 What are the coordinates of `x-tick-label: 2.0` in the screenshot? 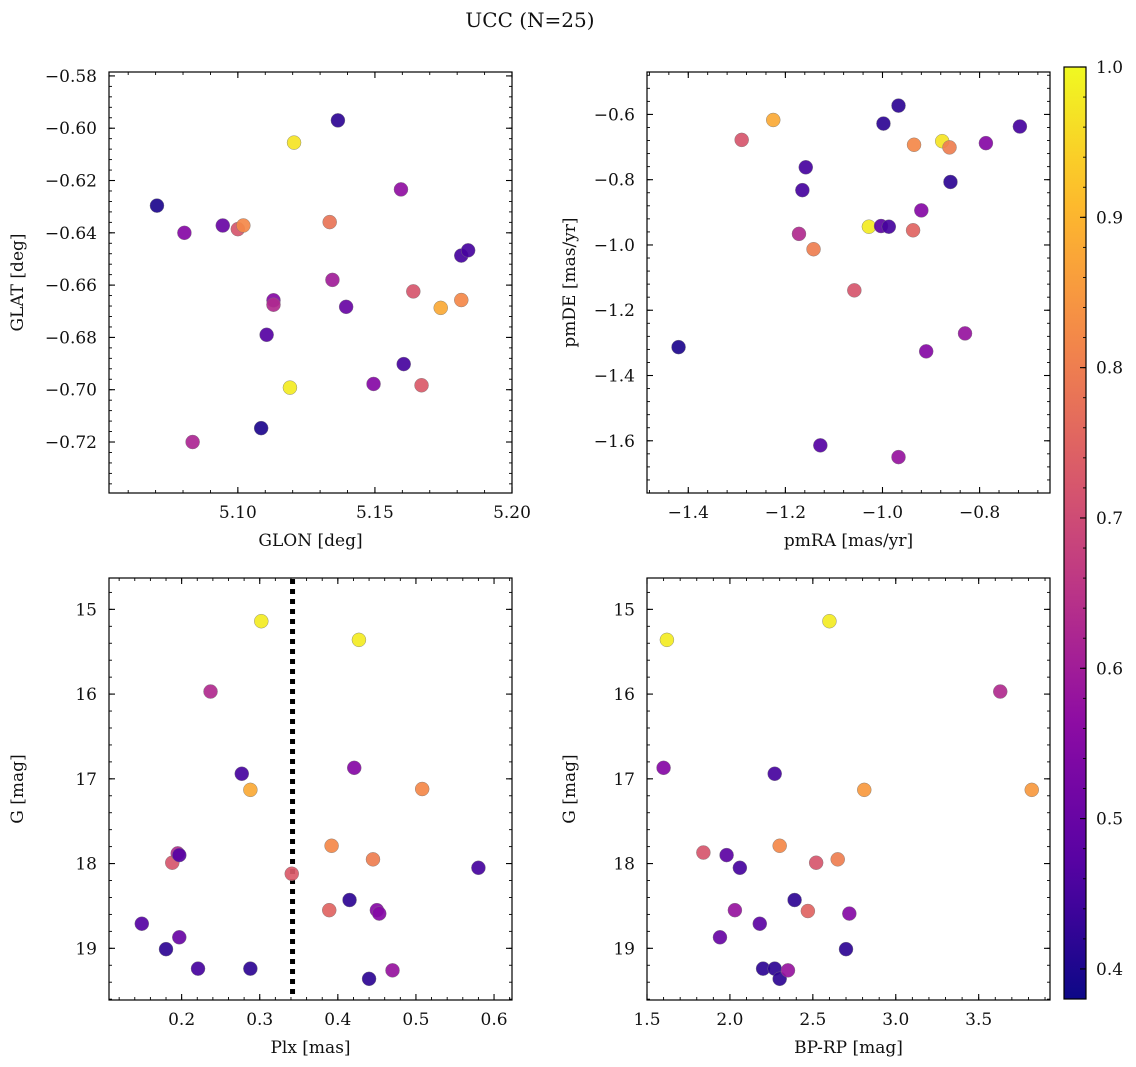 It's located at (729, 1020).